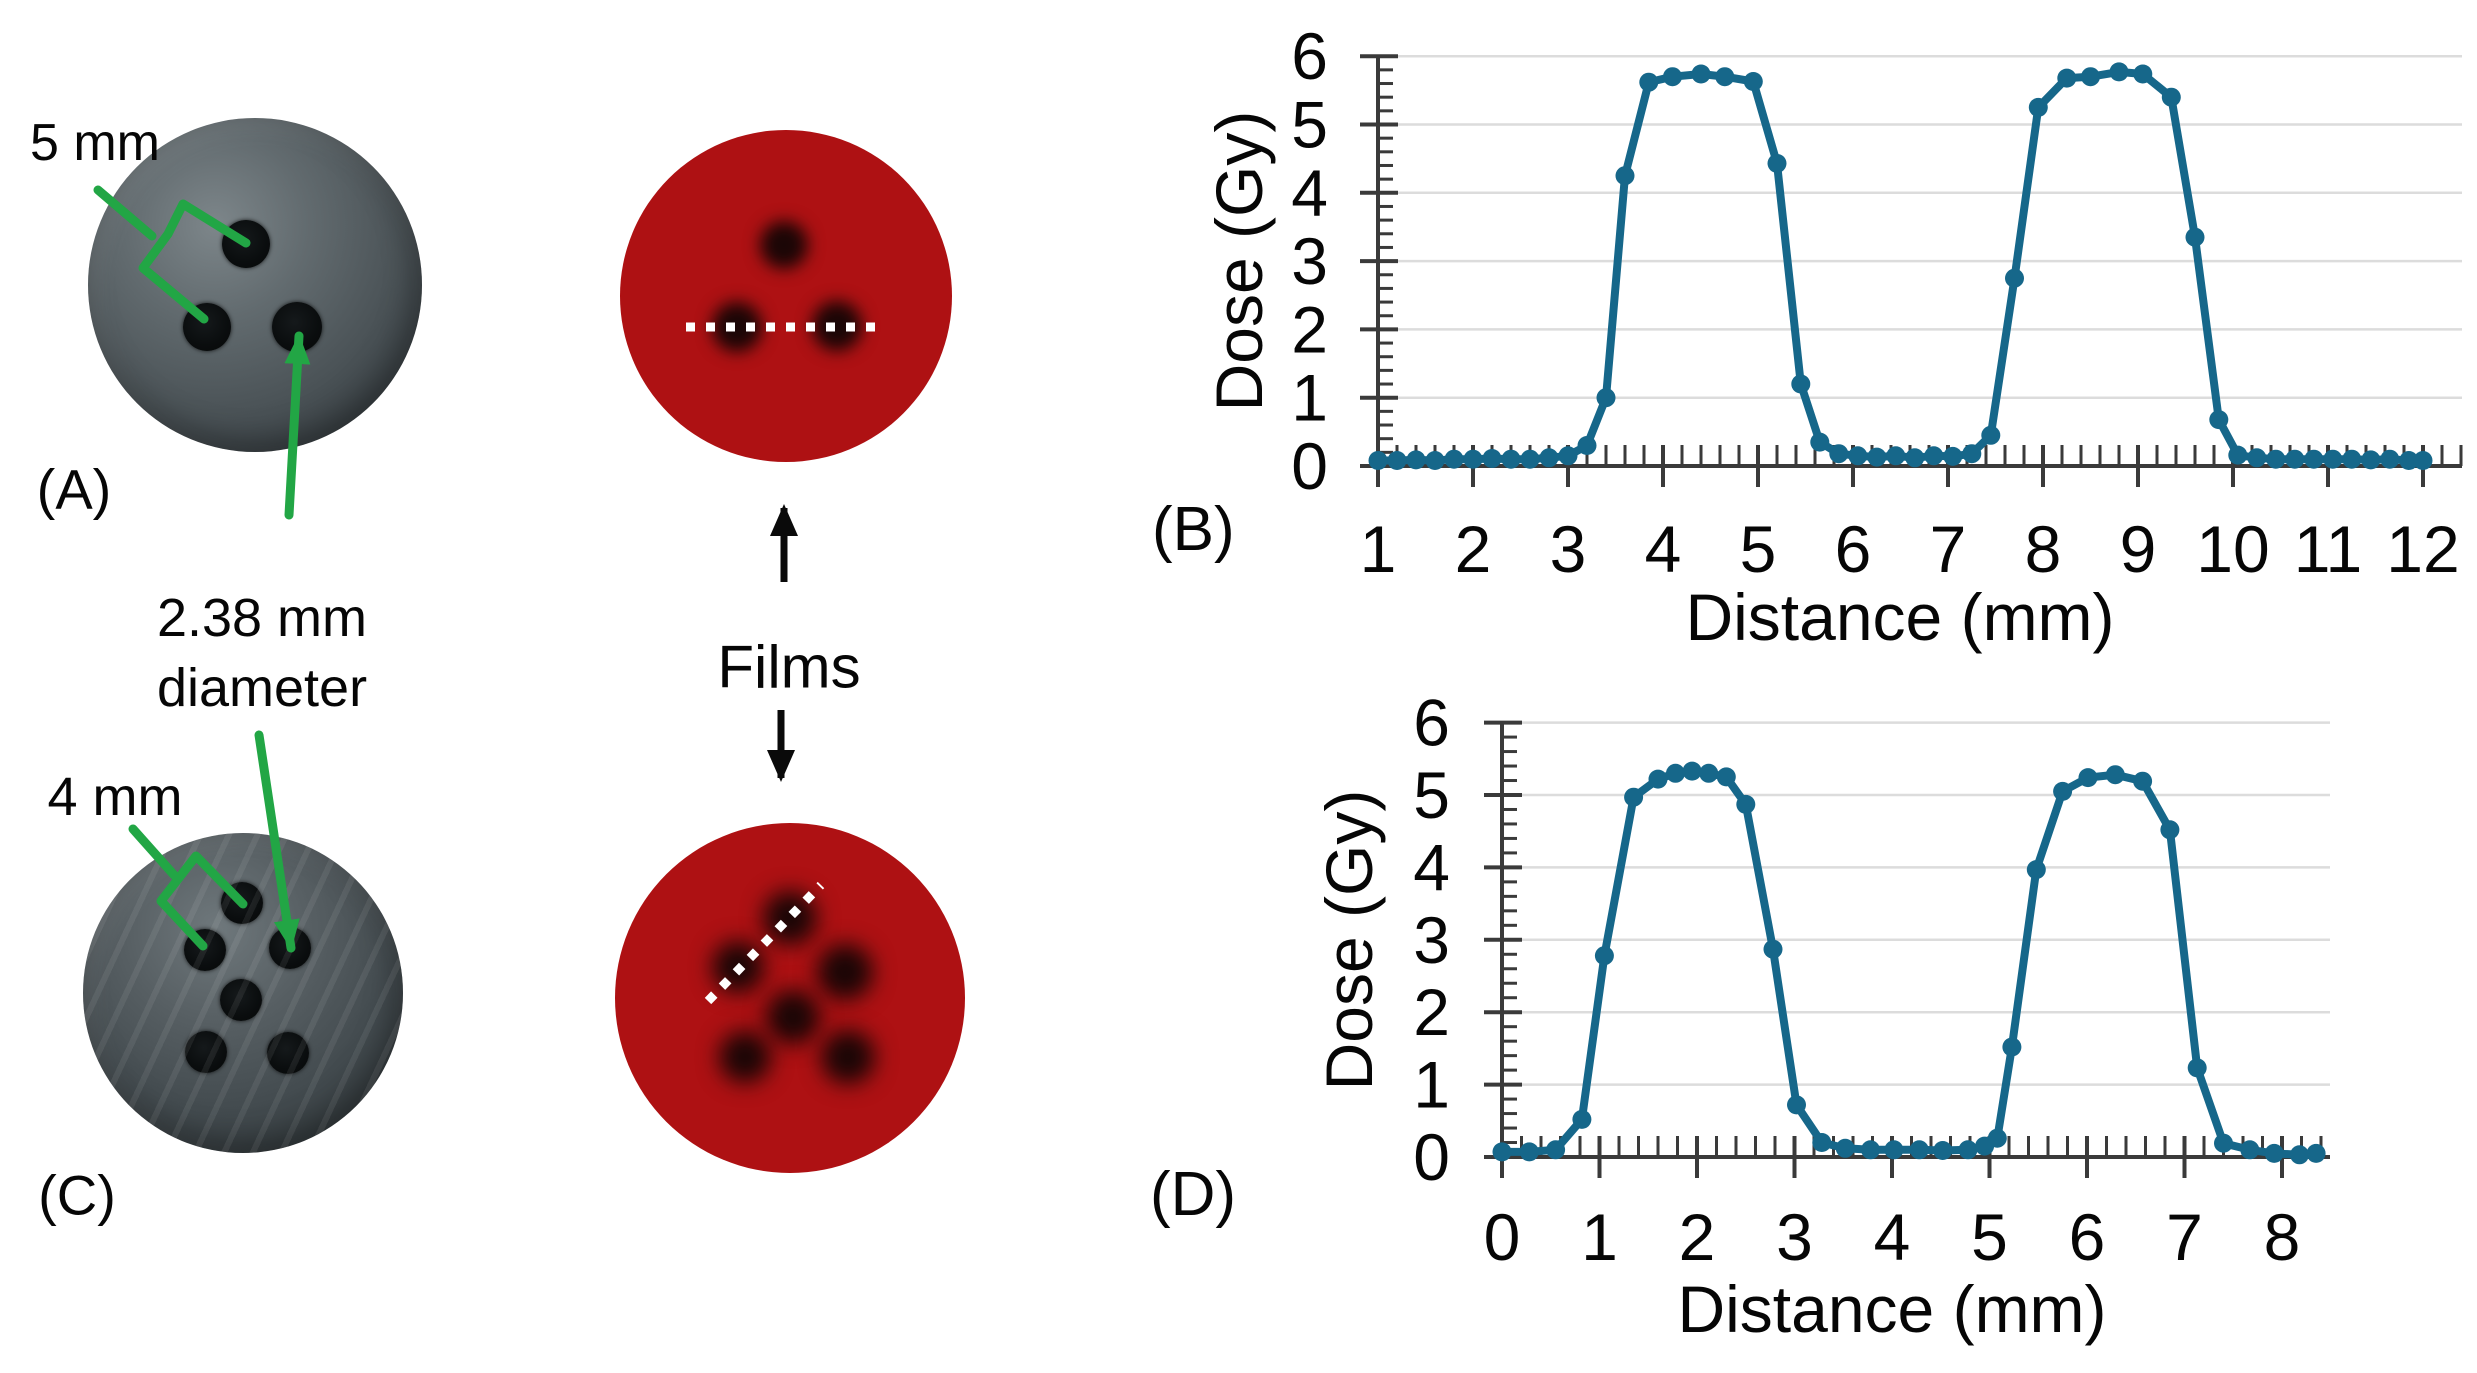  Describe the element at coordinates (1239, 261) in the screenshot. I see `y-axis-title: Dose (Gy)` at that location.